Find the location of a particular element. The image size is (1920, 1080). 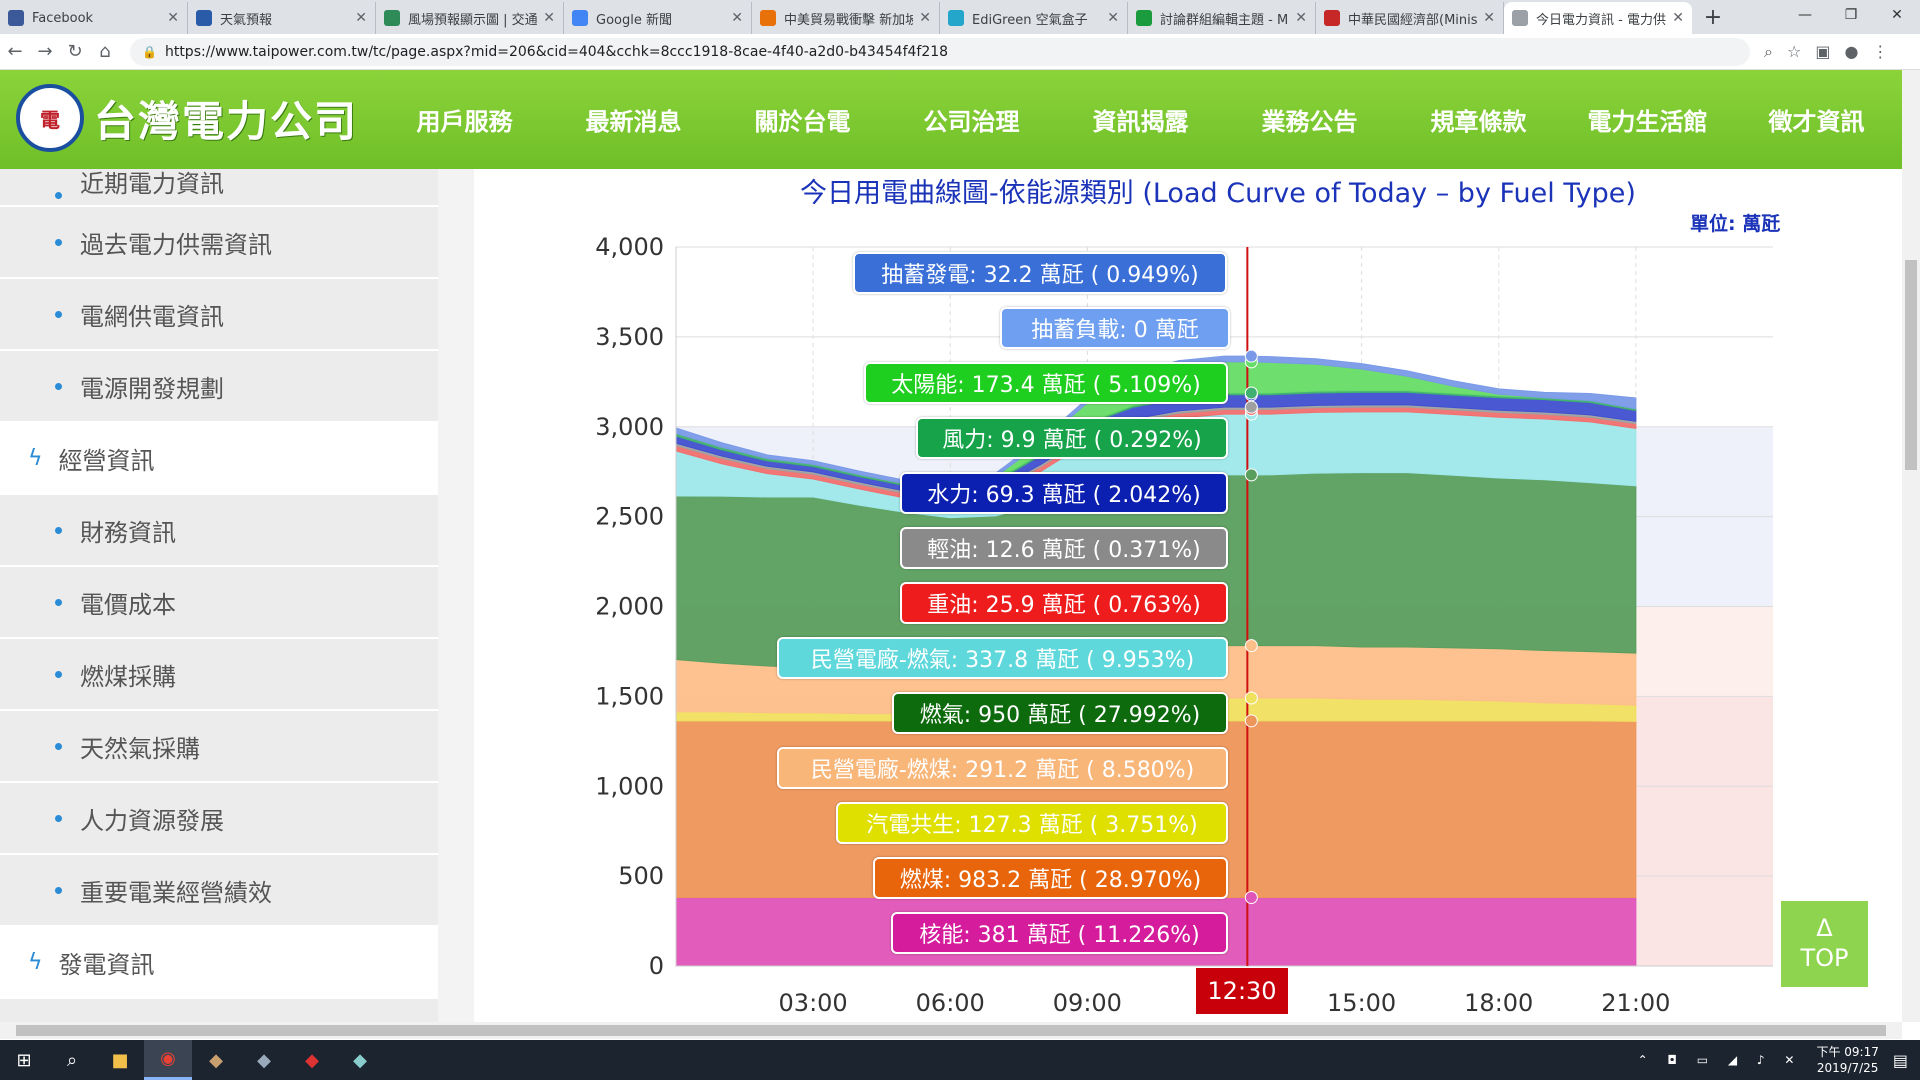

nav-item: 規章條款 is located at coordinates (1478, 122).